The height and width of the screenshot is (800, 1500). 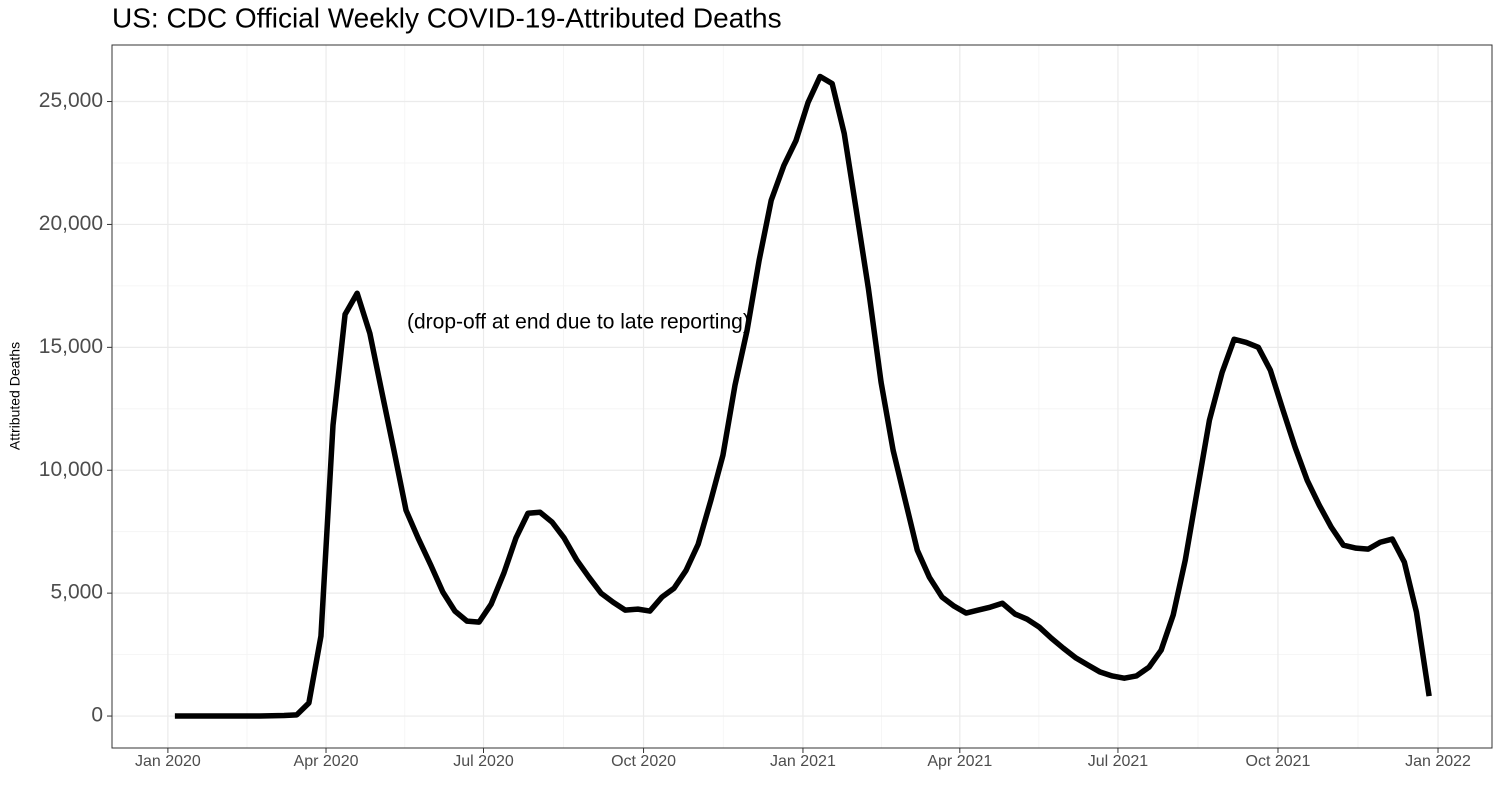 I want to click on x-tick-label: Jan 2020, so click(x=168, y=761).